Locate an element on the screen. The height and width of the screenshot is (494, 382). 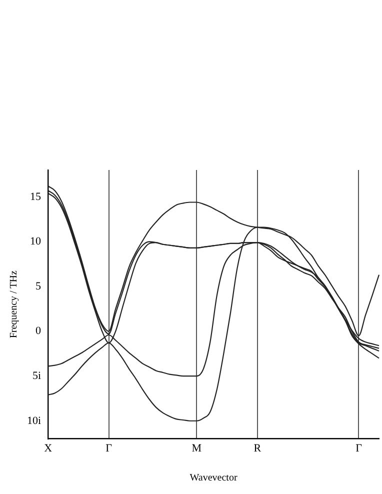
x-tick-label: X is located at coordinates (48, 448).